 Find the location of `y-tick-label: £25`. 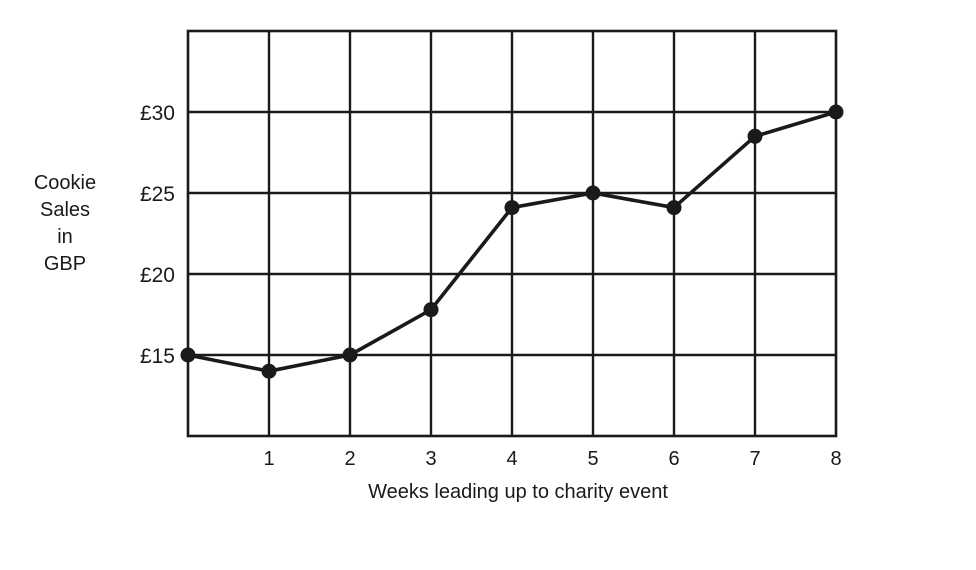

y-tick-label: £25 is located at coordinates (157, 194).